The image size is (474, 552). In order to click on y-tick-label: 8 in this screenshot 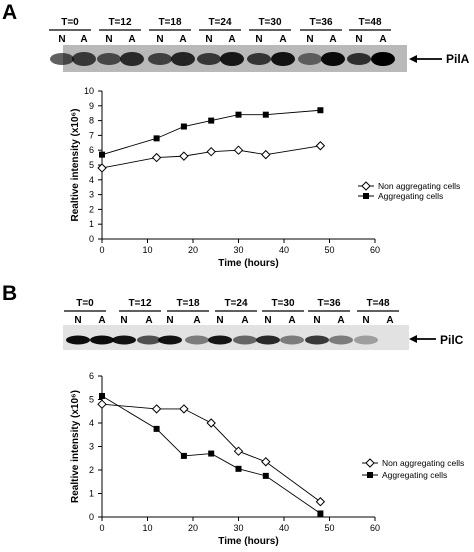, I will do `click(91, 121)`.